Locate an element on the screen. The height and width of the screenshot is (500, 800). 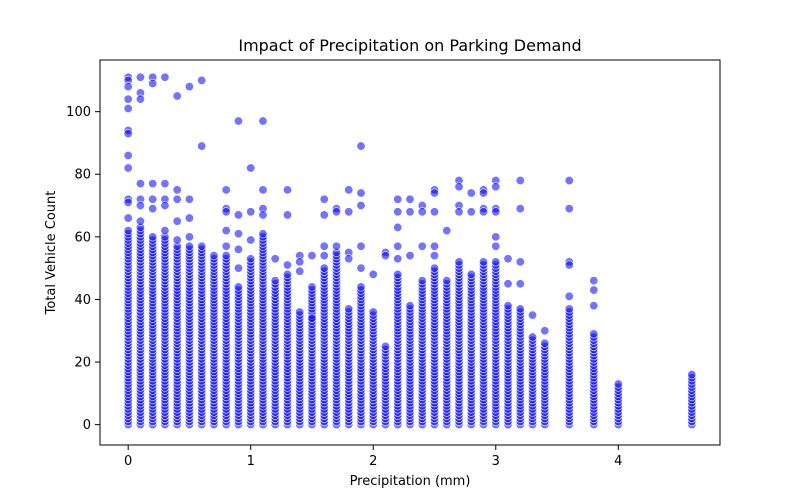
x-tick-label: 0 is located at coordinates (128, 461).